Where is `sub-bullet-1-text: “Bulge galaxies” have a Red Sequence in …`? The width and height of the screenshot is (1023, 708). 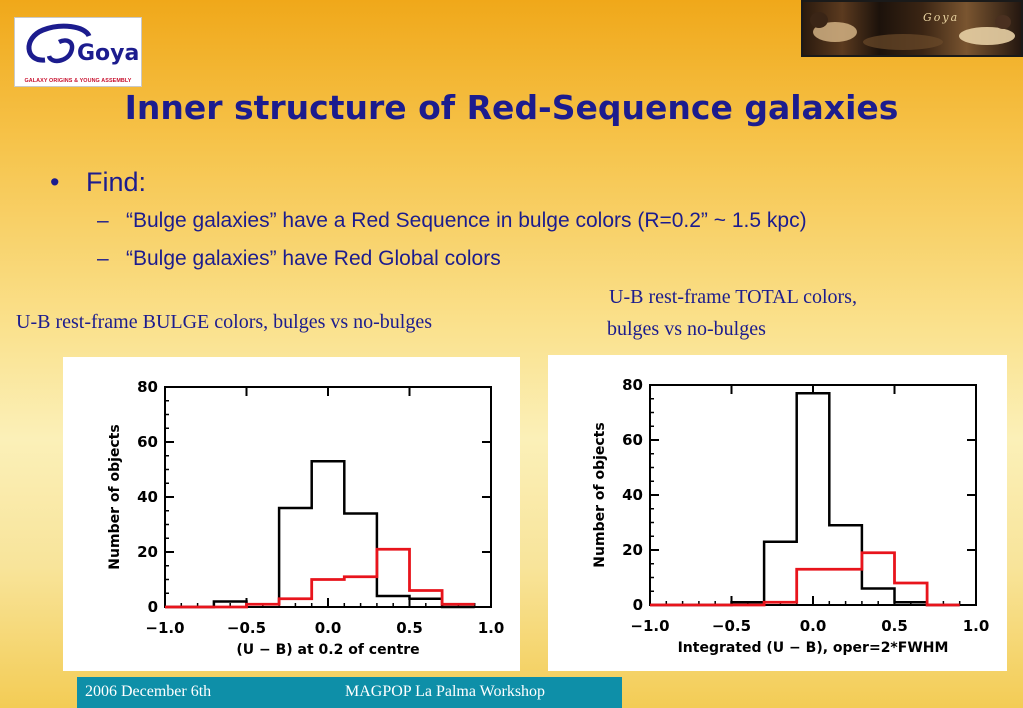 sub-bullet-1-text: “Bulge galaxies” have a Red Sequence in … is located at coordinates (466, 220).